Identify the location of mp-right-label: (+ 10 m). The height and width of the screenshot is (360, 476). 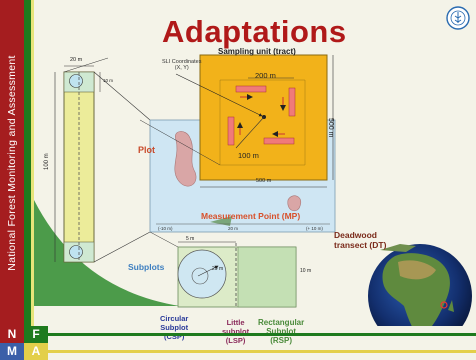
(314, 228).